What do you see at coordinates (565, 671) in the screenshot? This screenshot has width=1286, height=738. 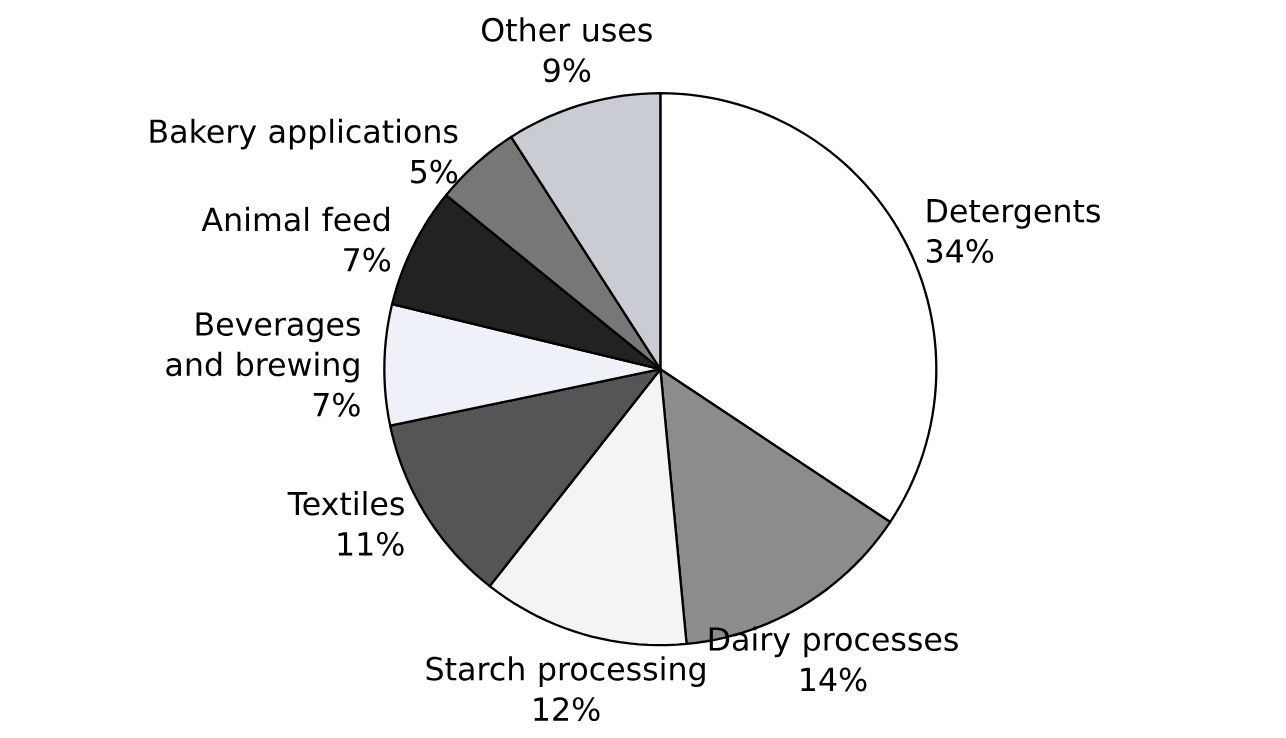 I see `slice-label: Starch processing` at bounding box center [565, 671].